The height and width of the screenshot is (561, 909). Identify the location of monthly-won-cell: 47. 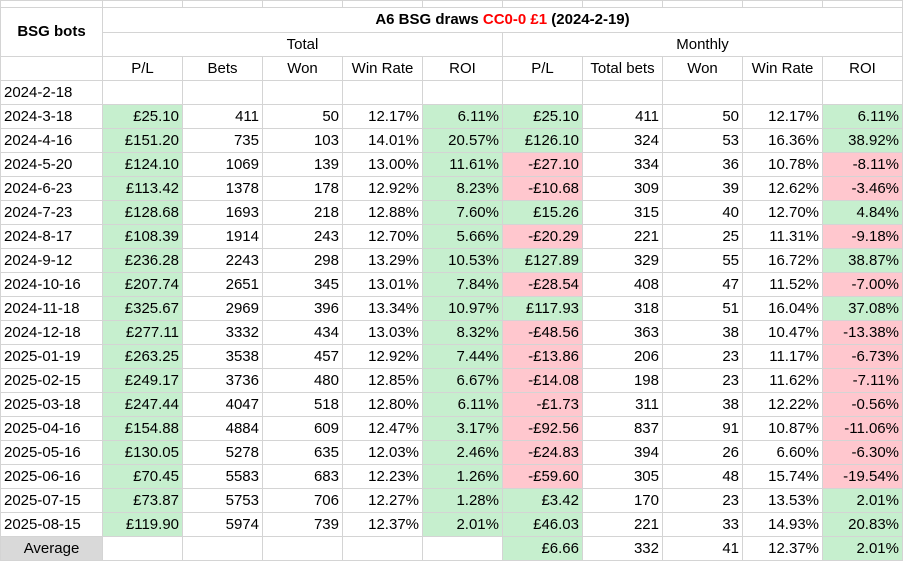
(702, 284).